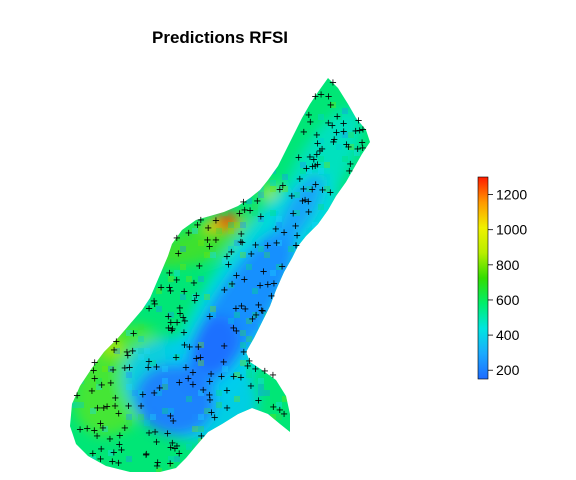  I want to click on legend-tick-label: 200, so click(508, 370).